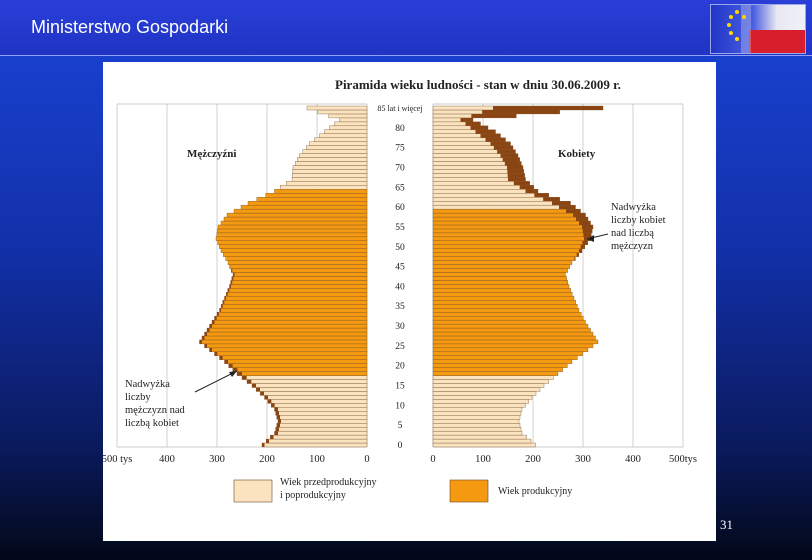  Describe the element at coordinates (317, 459) in the screenshot. I see `x-tick-label-4: 100` at that location.